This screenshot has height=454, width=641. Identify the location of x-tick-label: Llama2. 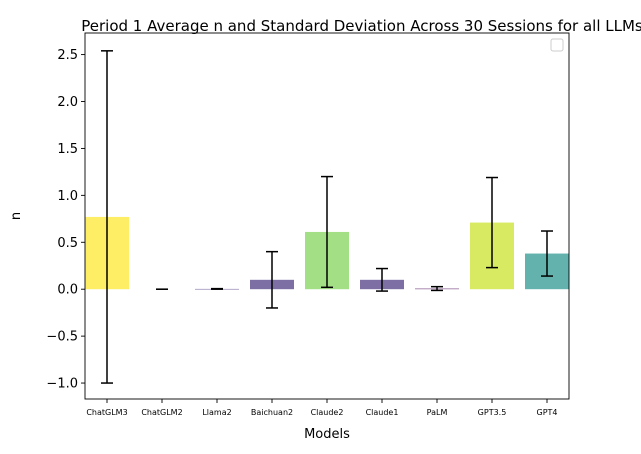
(216, 412).